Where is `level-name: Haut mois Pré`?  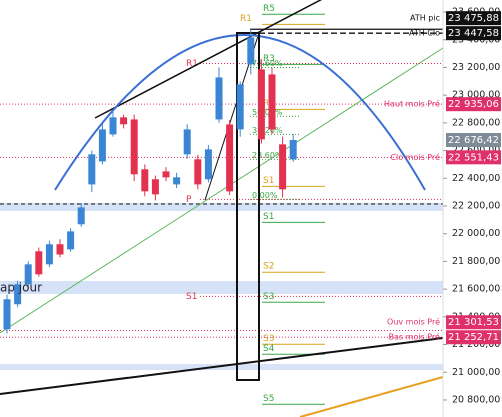 level-name: Haut mois Pré is located at coordinates (412, 104).